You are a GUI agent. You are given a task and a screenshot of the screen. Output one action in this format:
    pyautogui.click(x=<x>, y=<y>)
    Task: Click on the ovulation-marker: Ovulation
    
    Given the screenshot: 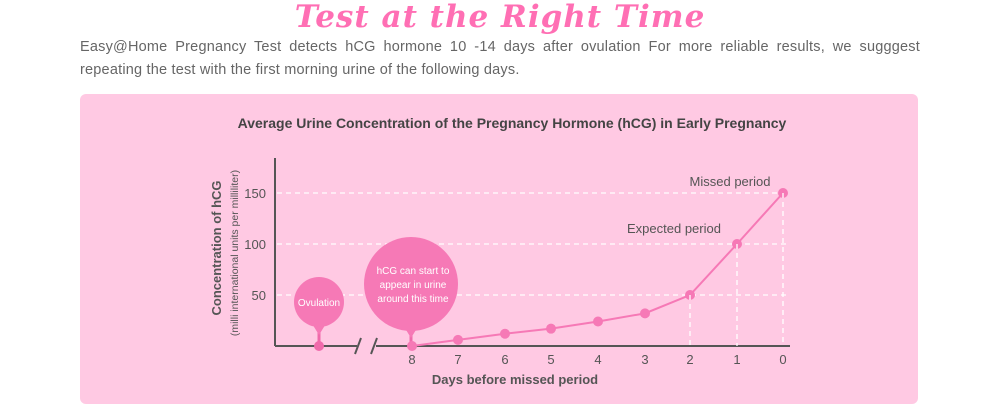 What is the action you would take?
    pyautogui.click(x=319, y=314)
    